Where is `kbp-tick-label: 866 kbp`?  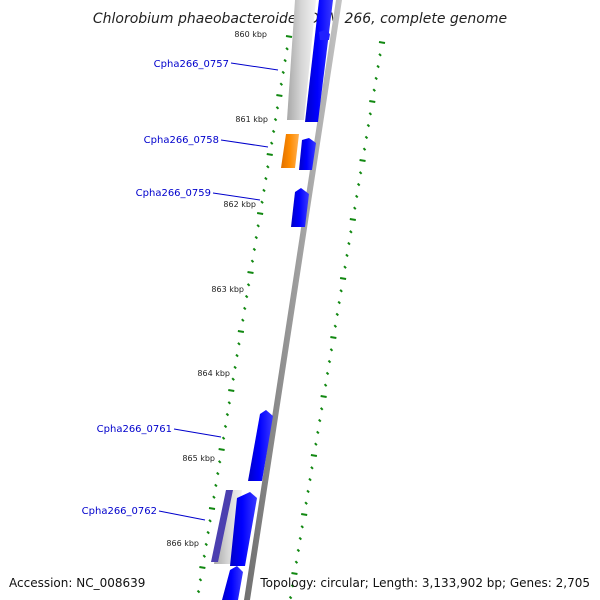
kbp-tick-label: 866 kbp is located at coordinates (182, 543).